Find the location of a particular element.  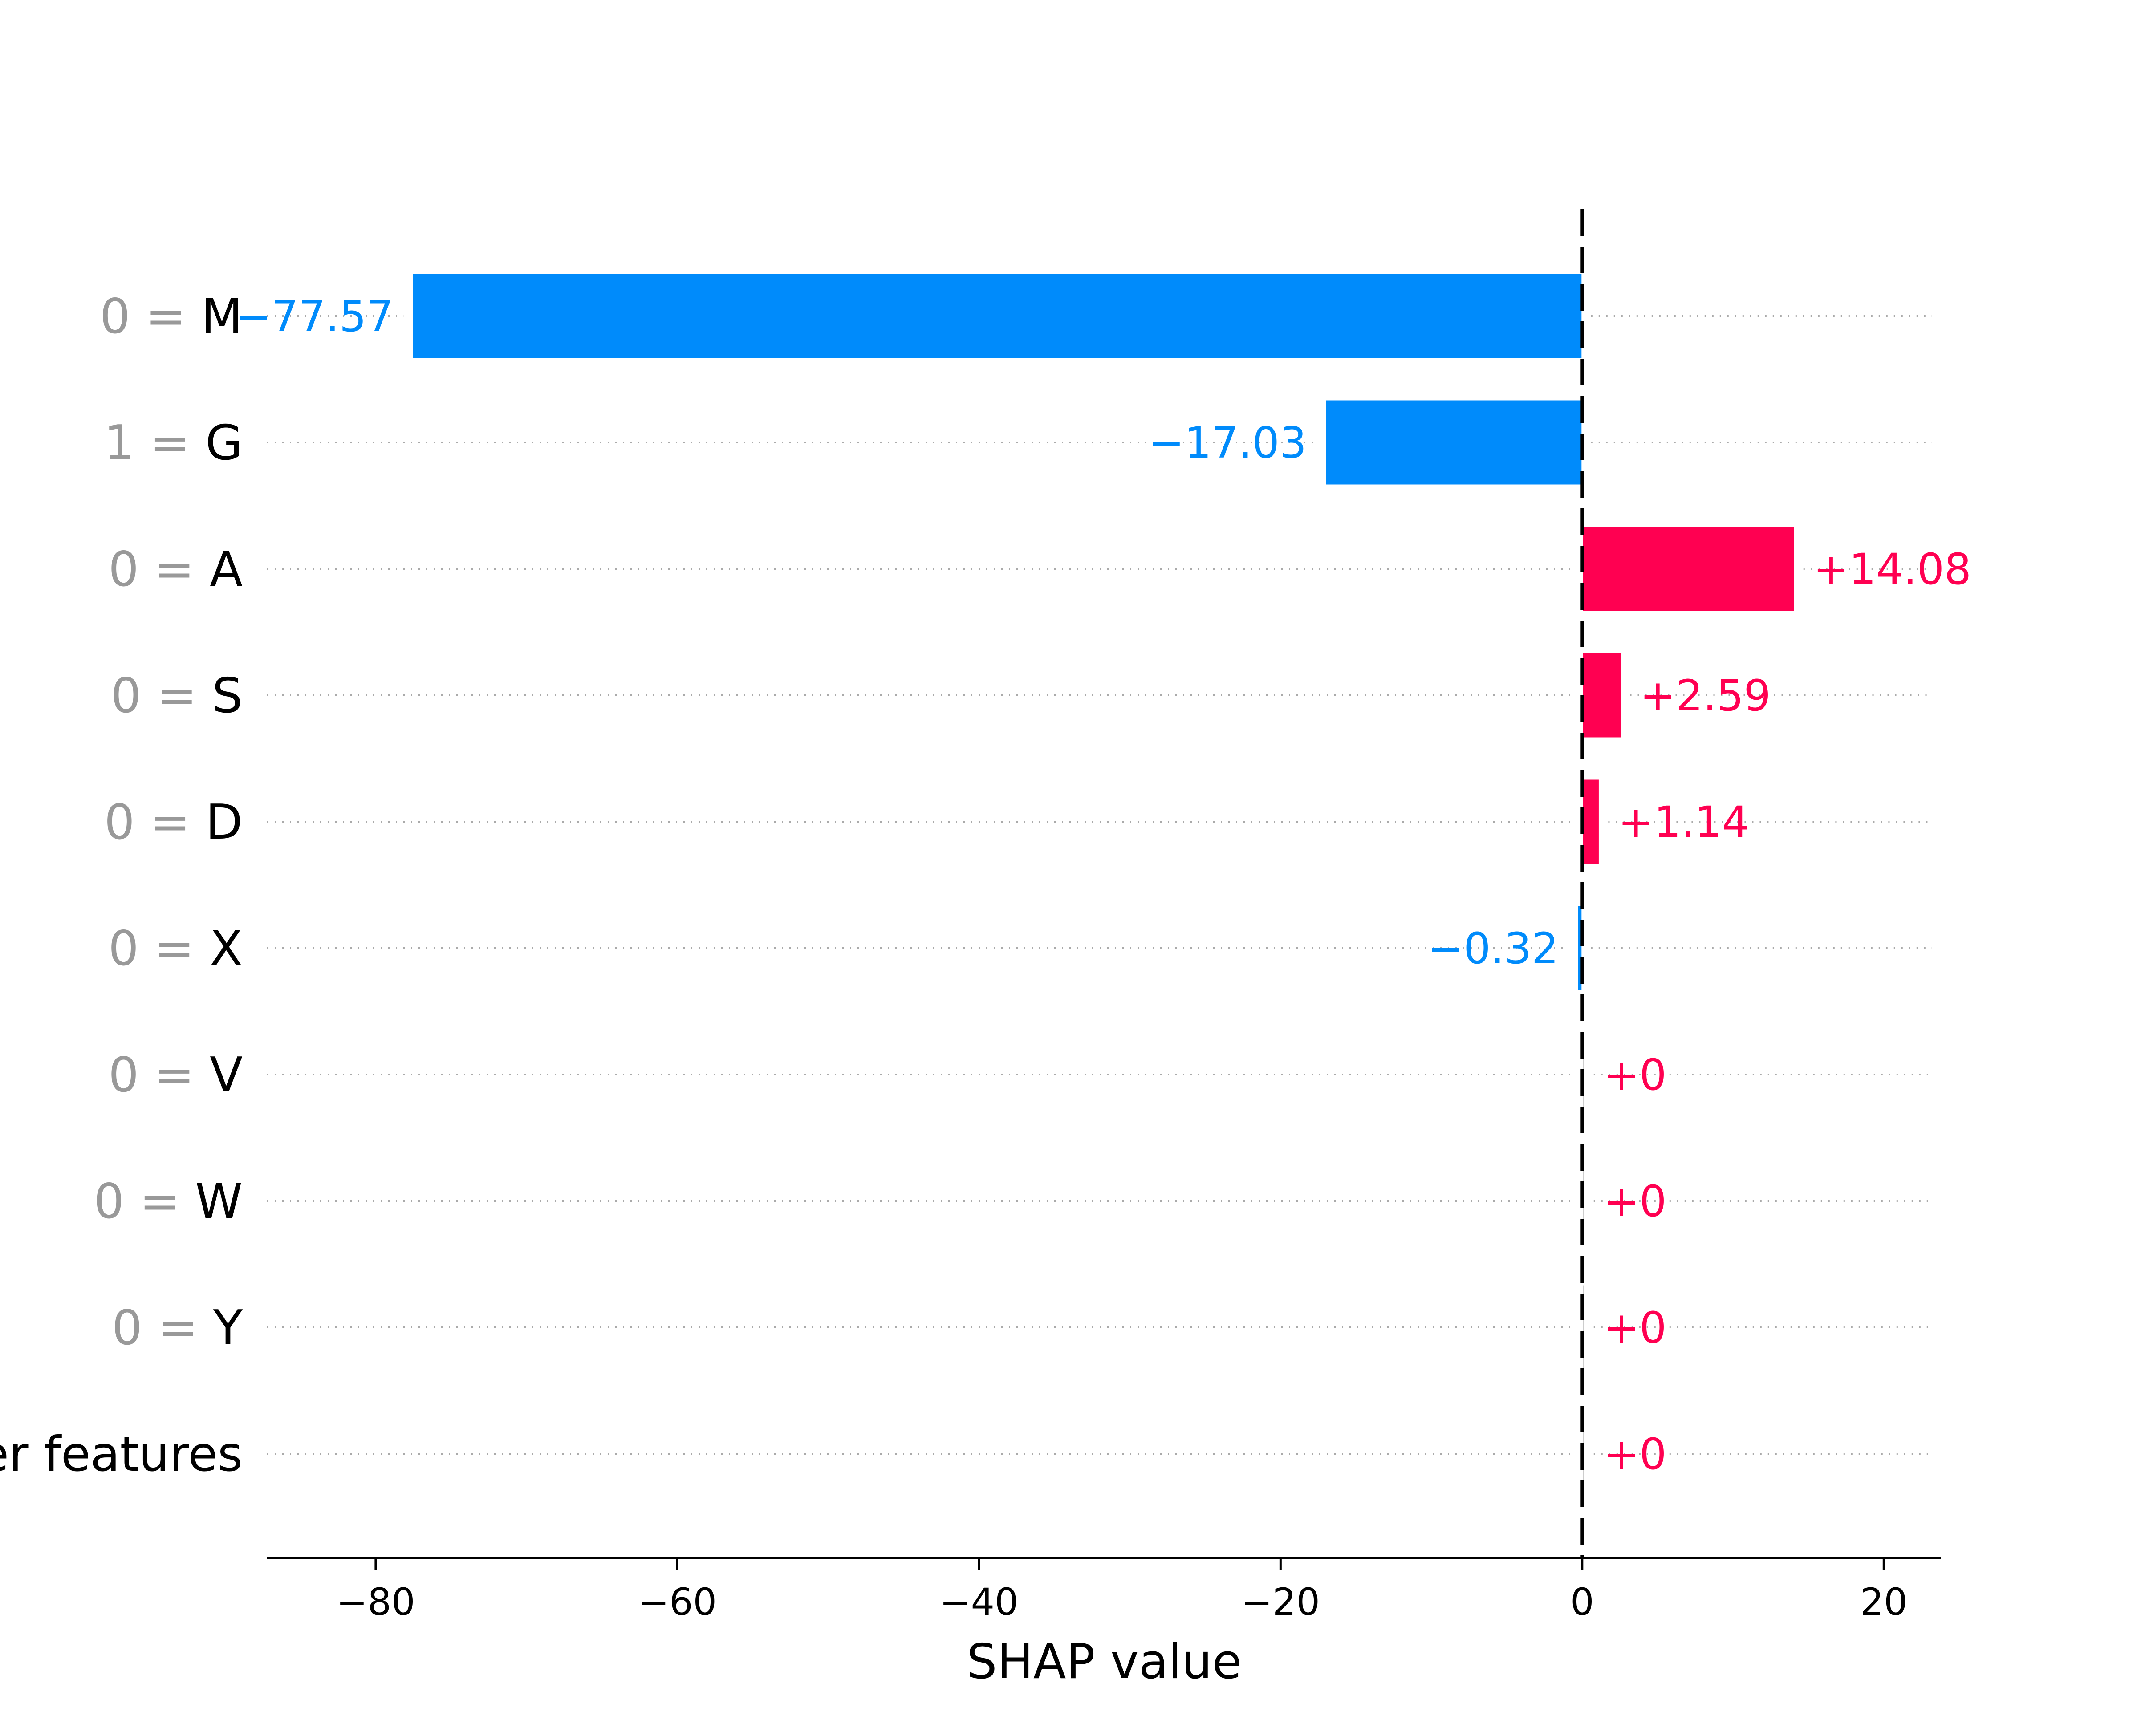

value-label: −0.32 is located at coordinates (1493, 948).